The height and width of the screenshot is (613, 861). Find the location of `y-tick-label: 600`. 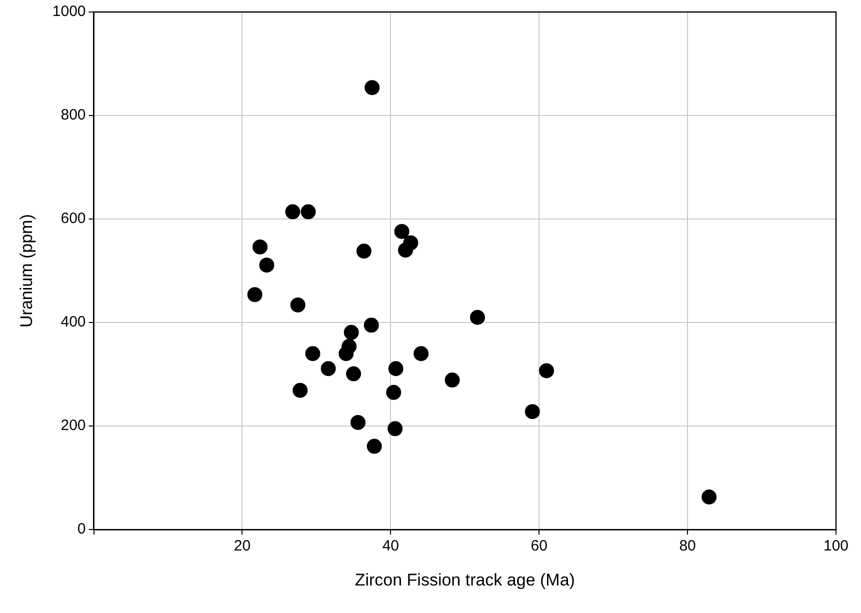

y-tick-label: 600 is located at coordinates (73, 219).